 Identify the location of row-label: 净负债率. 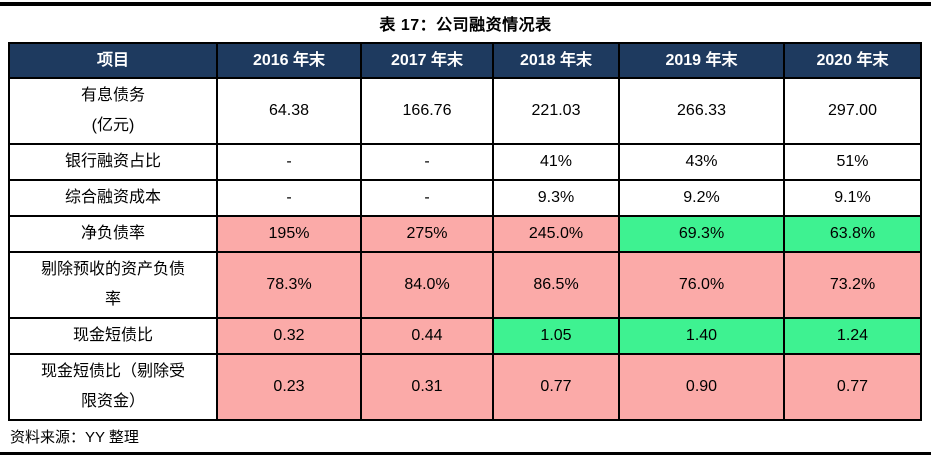
(113, 234).